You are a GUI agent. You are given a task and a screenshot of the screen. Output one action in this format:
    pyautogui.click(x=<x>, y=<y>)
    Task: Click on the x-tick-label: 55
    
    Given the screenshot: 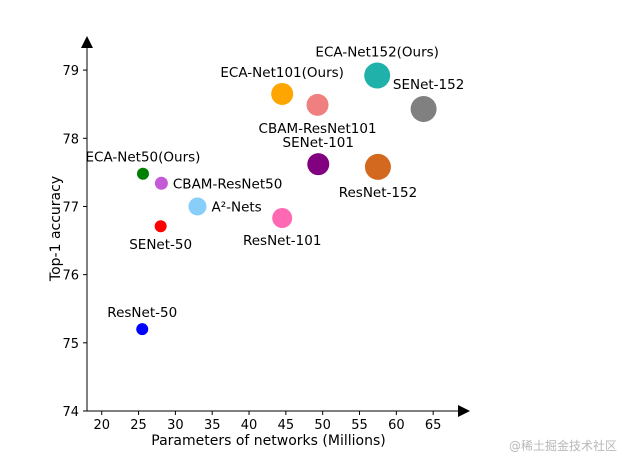 What is the action you would take?
    pyautogui.click(x=359, y=425)
    